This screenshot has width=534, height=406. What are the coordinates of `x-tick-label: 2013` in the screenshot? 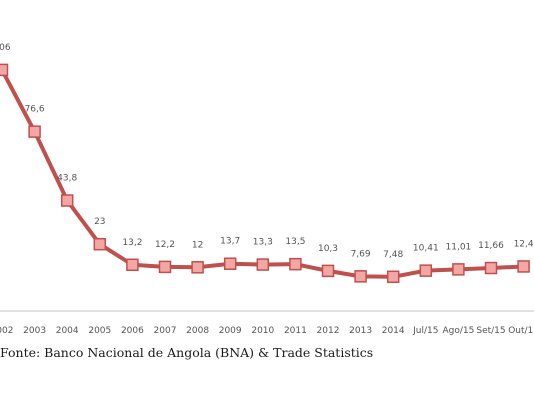 It's located at (360, 331).